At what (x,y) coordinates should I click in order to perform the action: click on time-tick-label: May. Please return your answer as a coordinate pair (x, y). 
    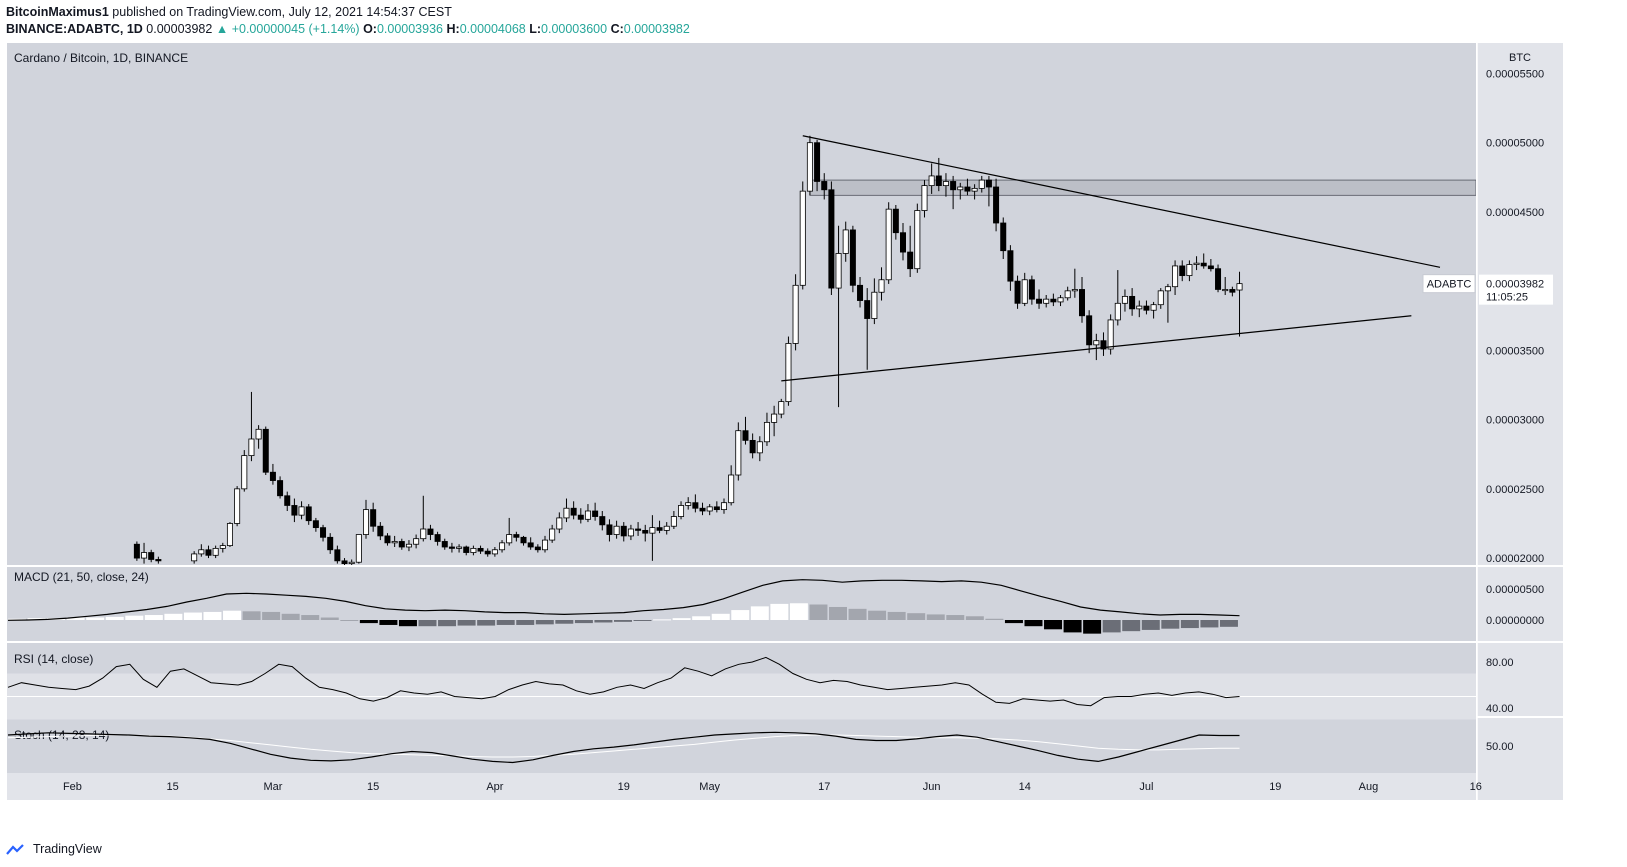
    Looking at the image, I should click on (709, 787).